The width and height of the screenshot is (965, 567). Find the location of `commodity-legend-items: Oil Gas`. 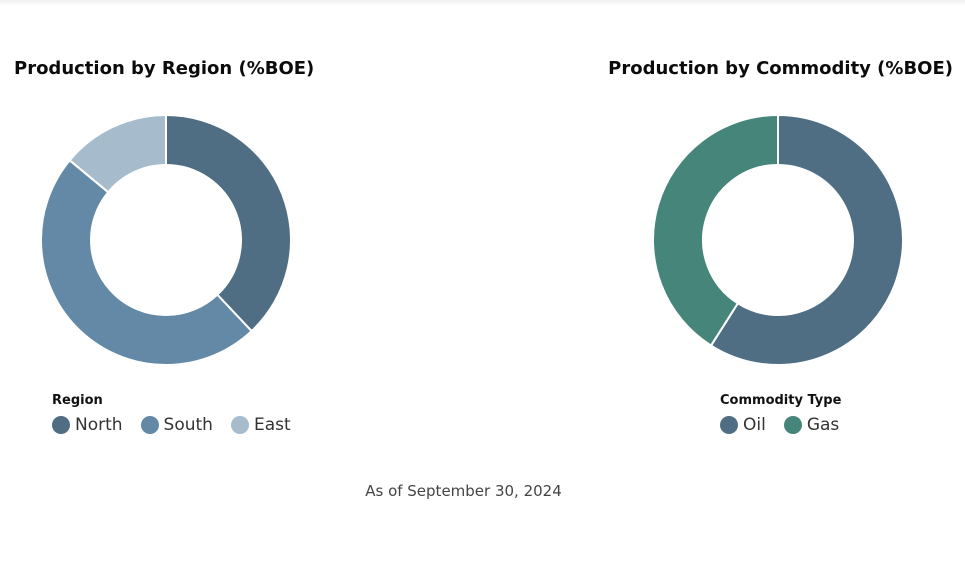

commodity-legend-items: Oil Gas is located at coordinates (788, 425).